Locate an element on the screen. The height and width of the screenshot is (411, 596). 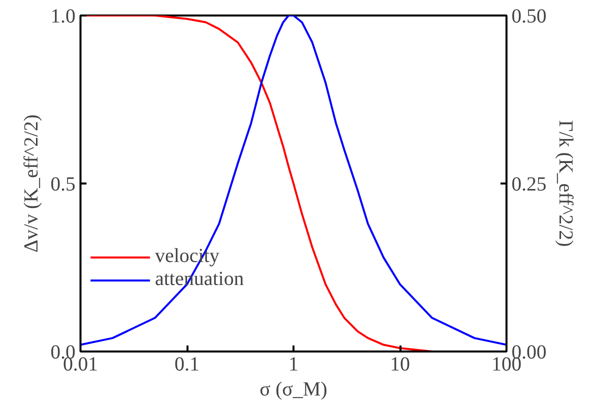
y2-tick-label: 0.50 is located at coordinates (529, 17).